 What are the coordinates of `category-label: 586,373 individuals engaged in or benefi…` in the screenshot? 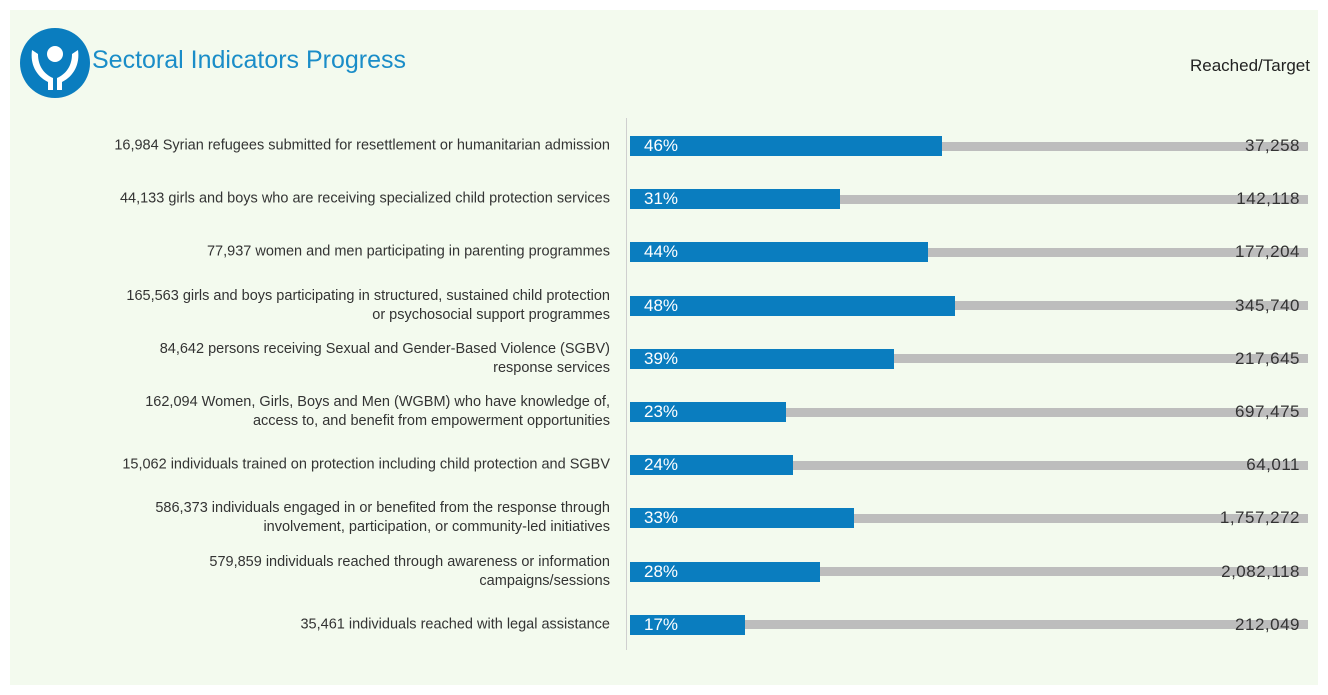 It's located at (382, 518).